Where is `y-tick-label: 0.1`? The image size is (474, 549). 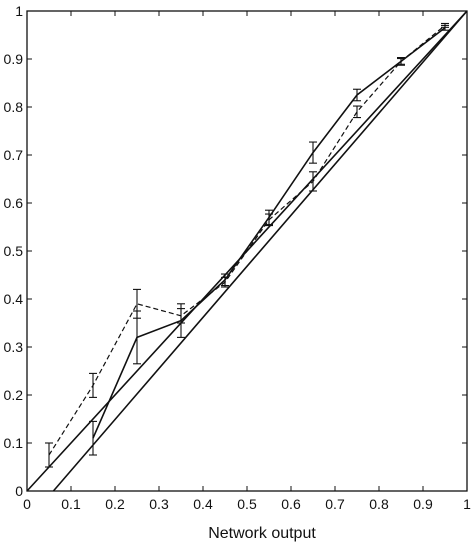 y-tick-label: 0.1 is located at coordinates (14, 443).